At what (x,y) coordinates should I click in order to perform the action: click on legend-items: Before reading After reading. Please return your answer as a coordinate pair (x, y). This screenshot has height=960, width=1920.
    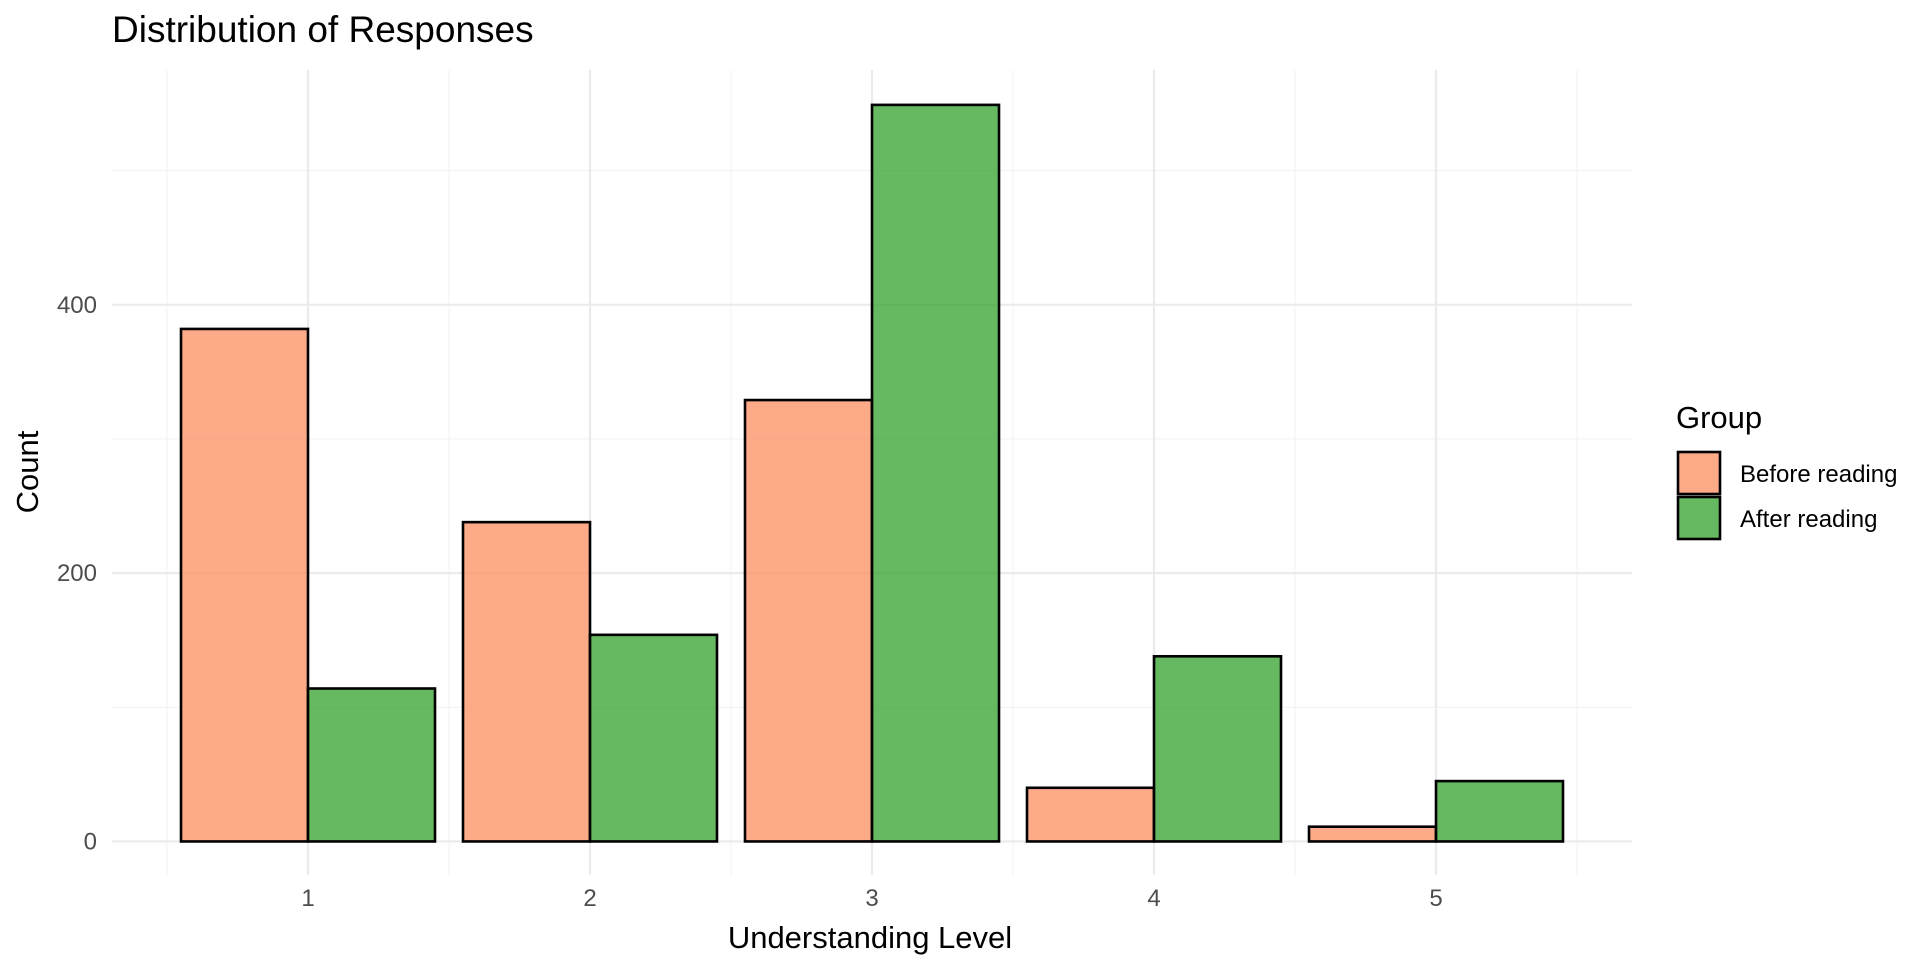
    Looking at the image, I should click on (1786, 495).